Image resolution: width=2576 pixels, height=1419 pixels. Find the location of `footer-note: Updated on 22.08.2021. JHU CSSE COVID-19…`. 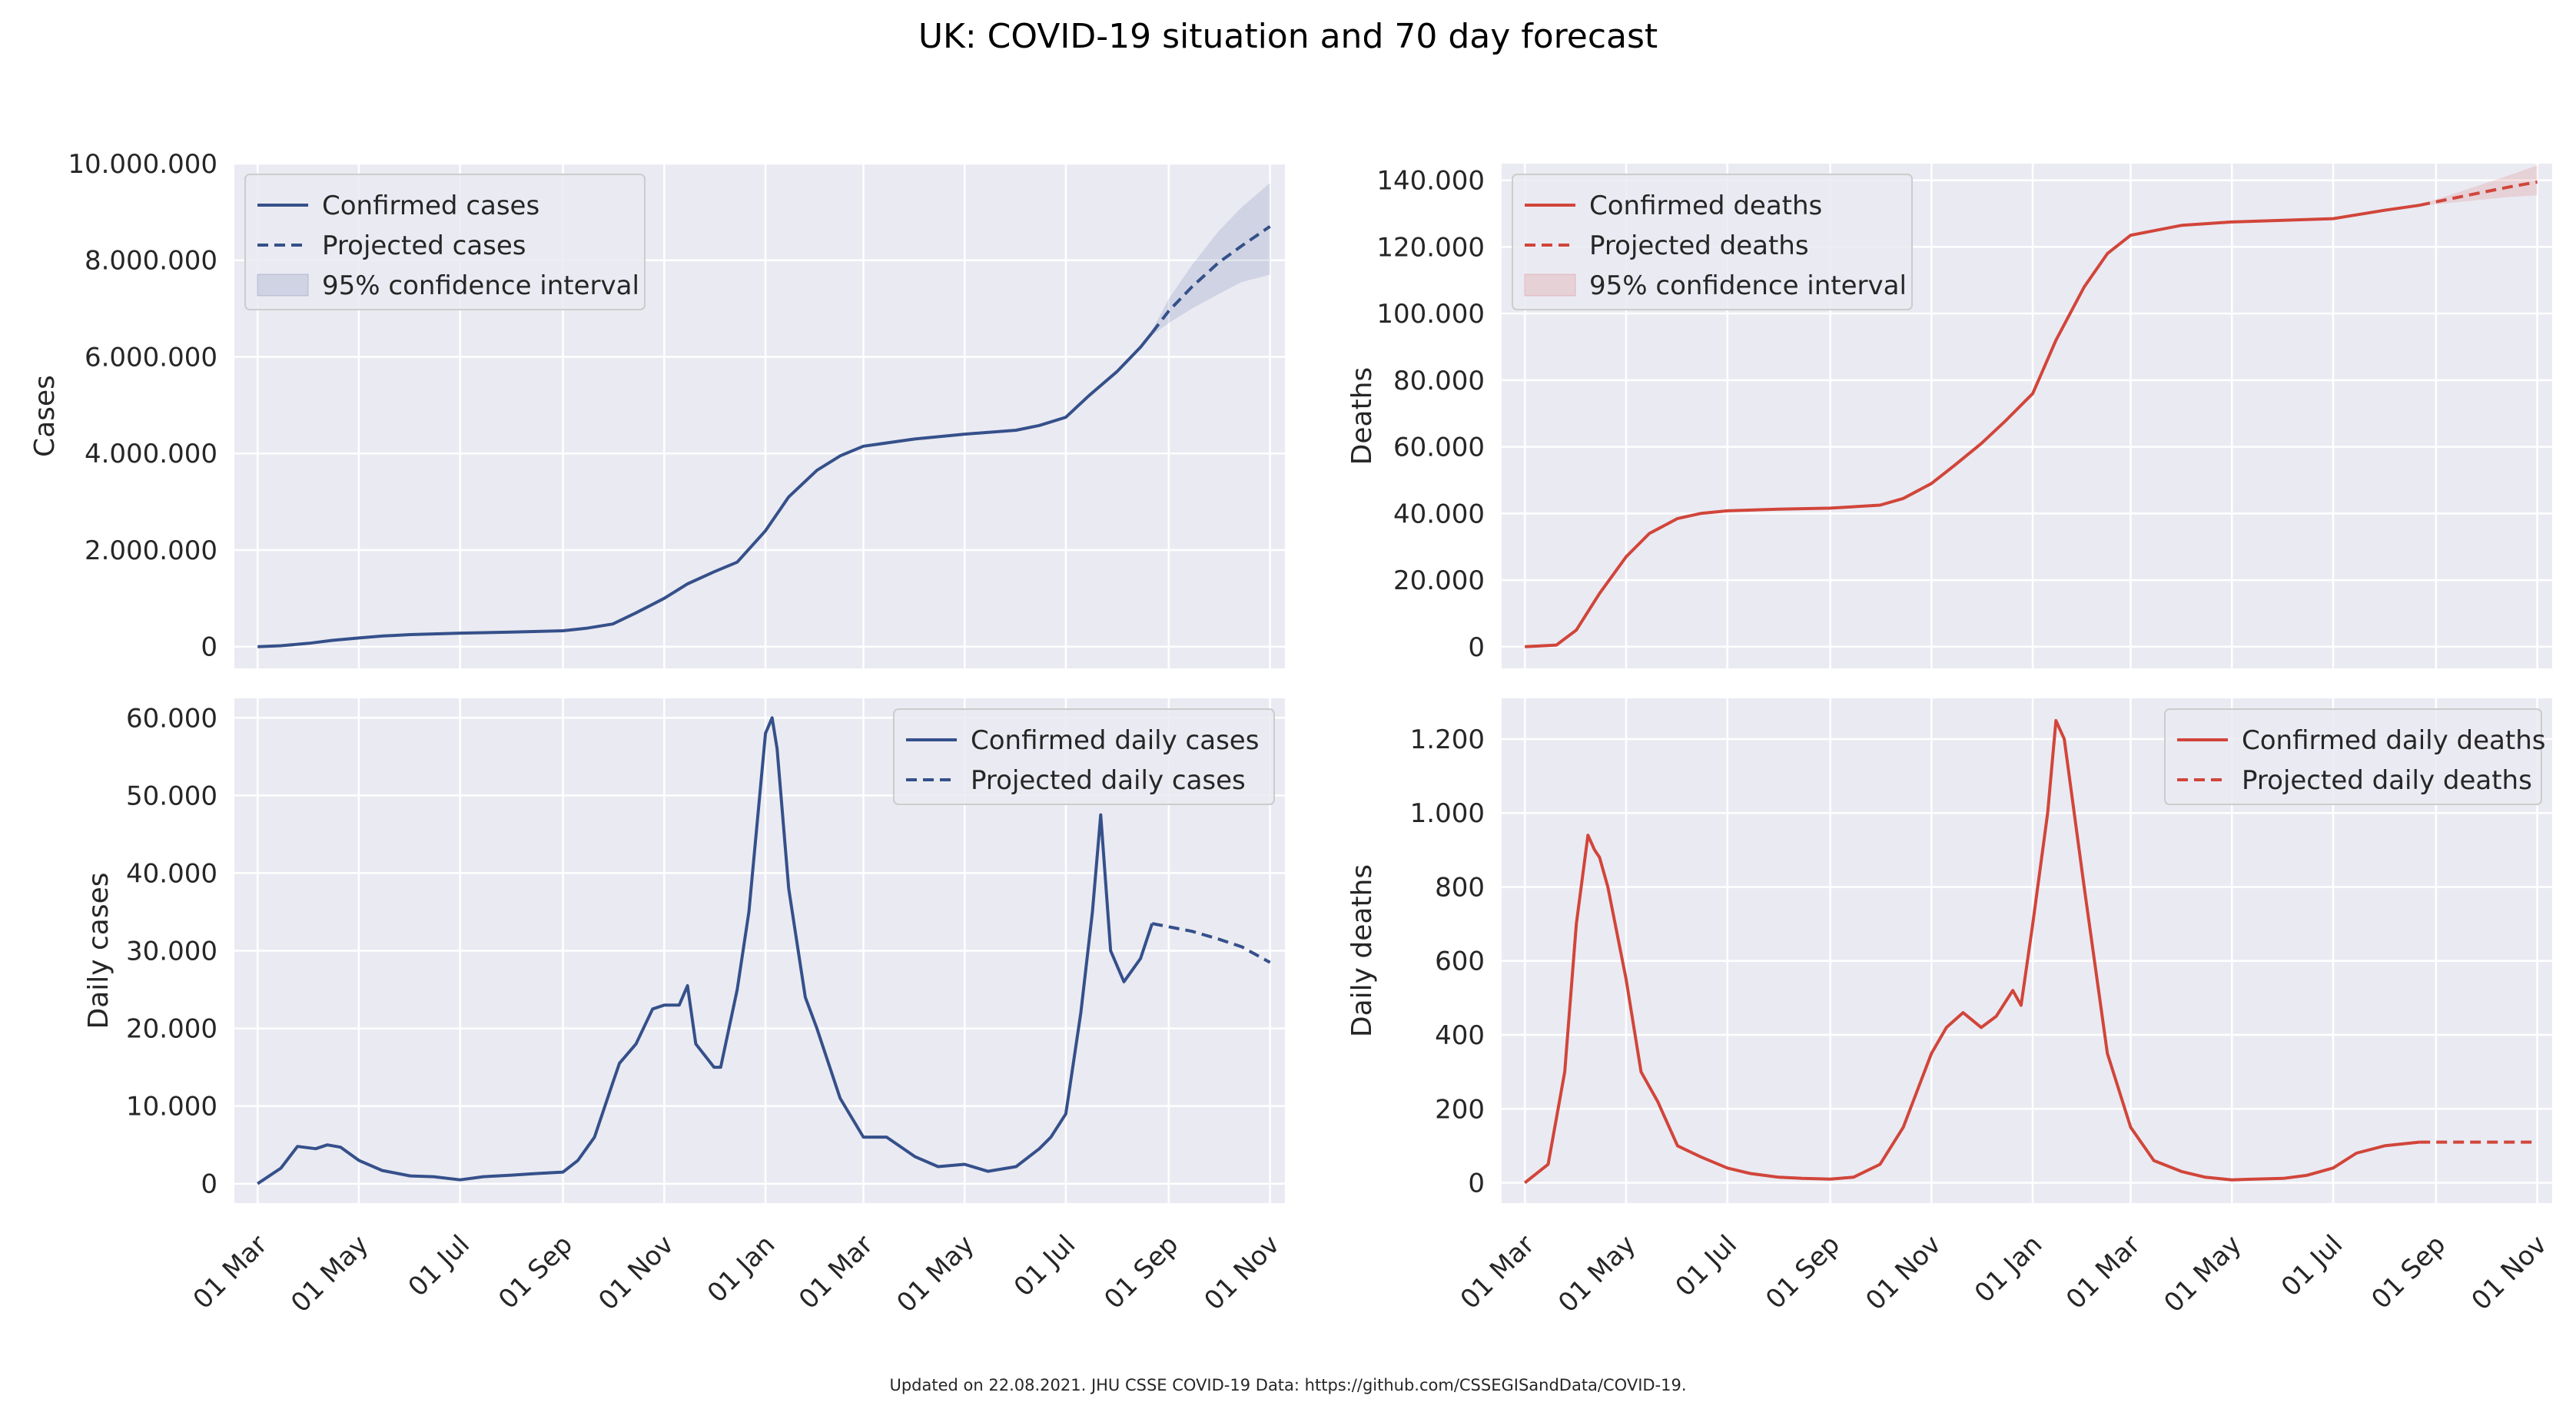

footer-note: Updated on 22.08.2021. JHU CSSE COVID-19… is located at coordinates (1287, 1385).